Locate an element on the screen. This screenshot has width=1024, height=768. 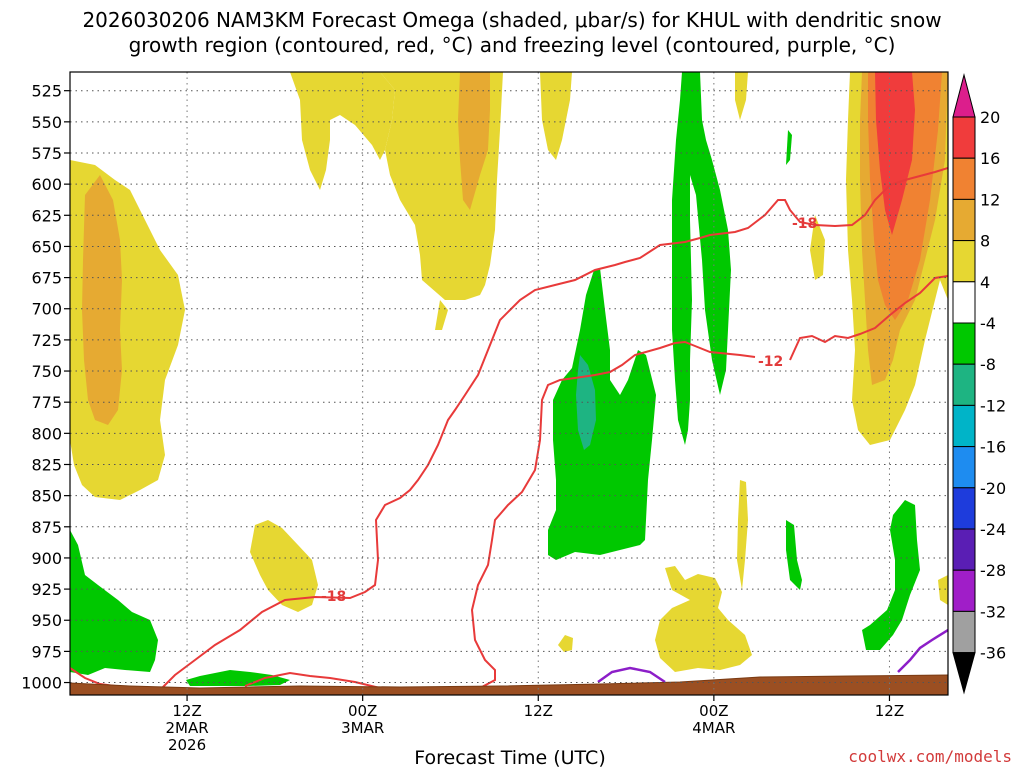
colorbar-label-10: -24 is located at coordinates (993, 529).